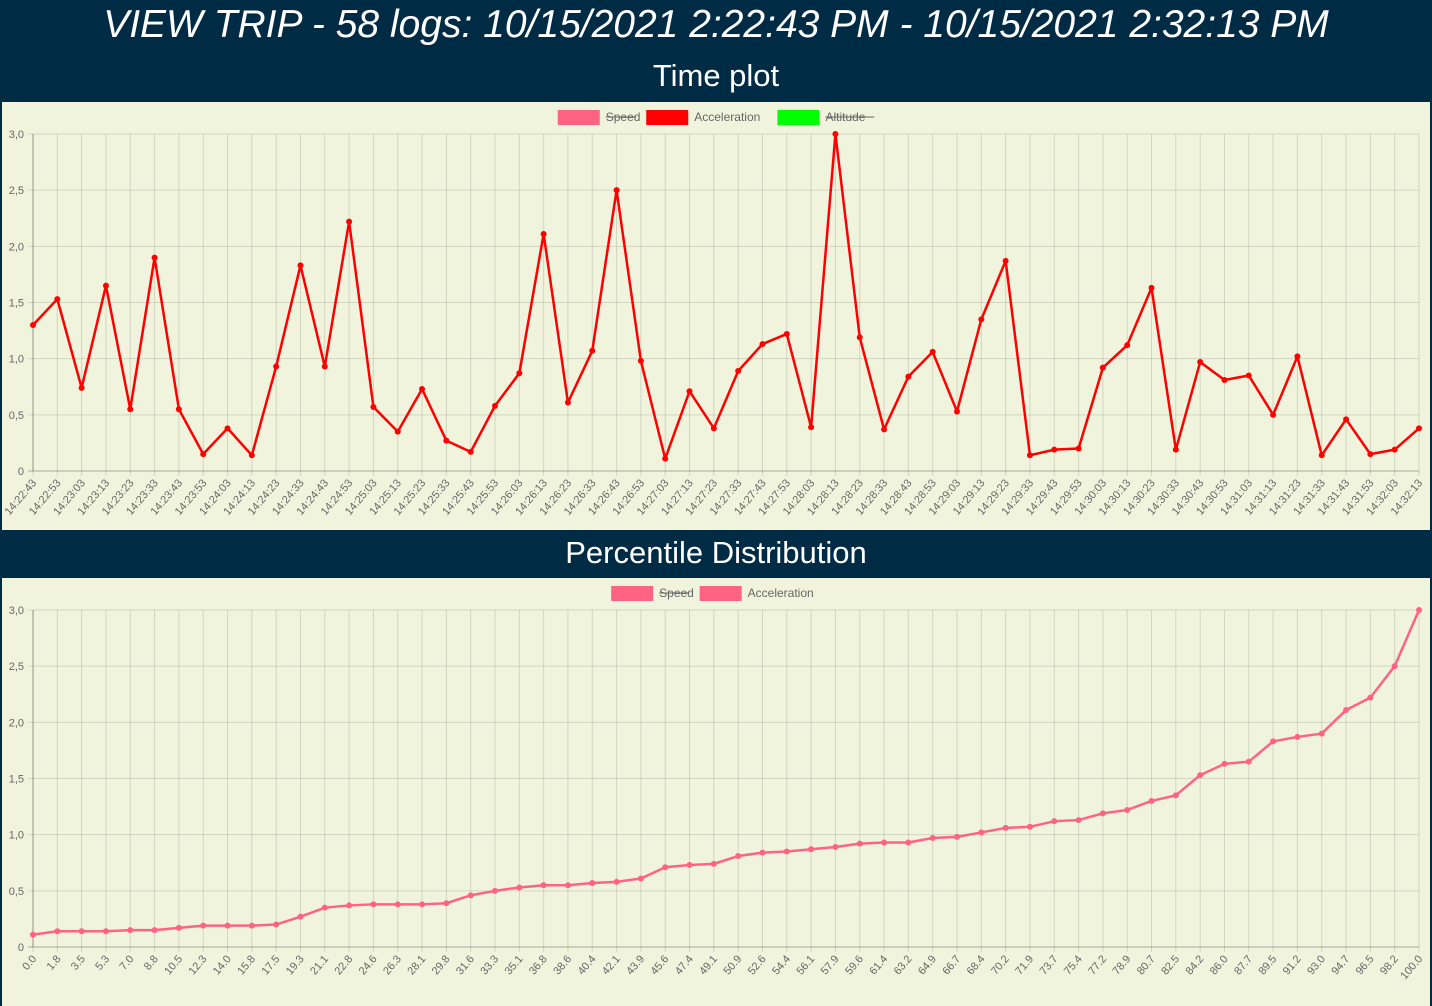  I want to click on y-tick-label: 3,0, so click(16, 135).